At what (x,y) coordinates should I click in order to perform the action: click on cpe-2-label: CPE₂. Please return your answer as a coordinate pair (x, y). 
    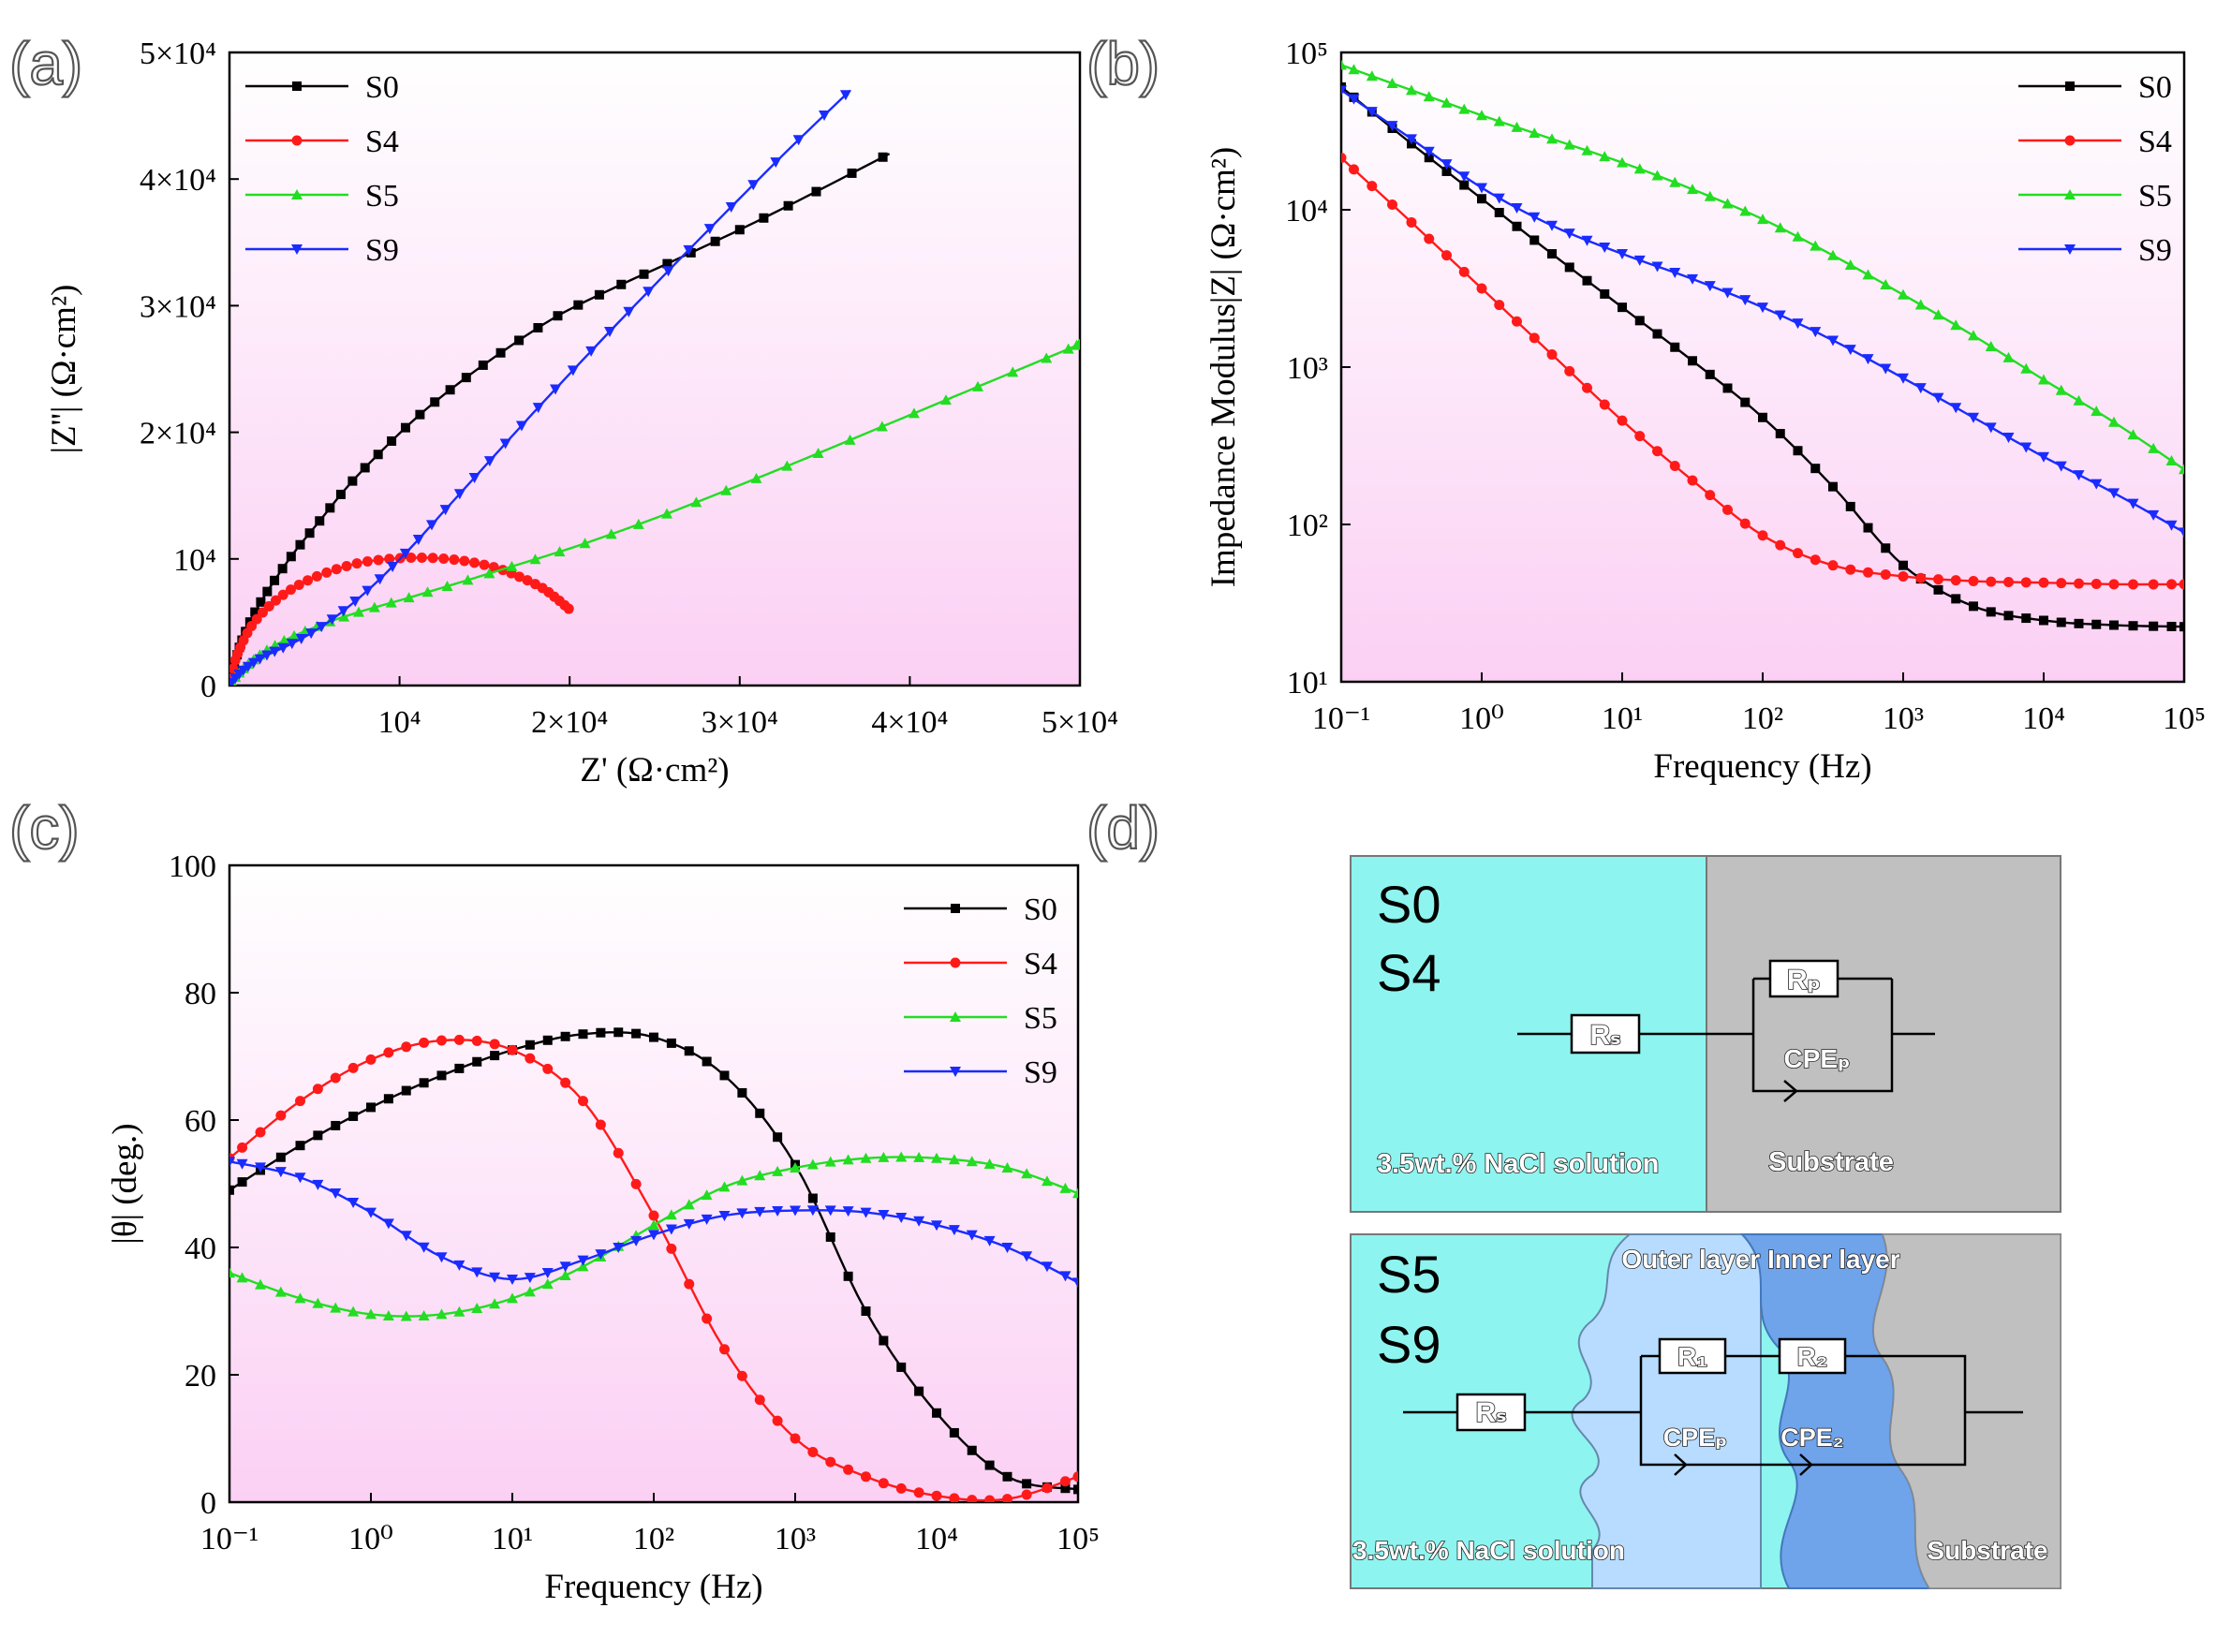
    Looking at the image, I should click on (1812, 1437).